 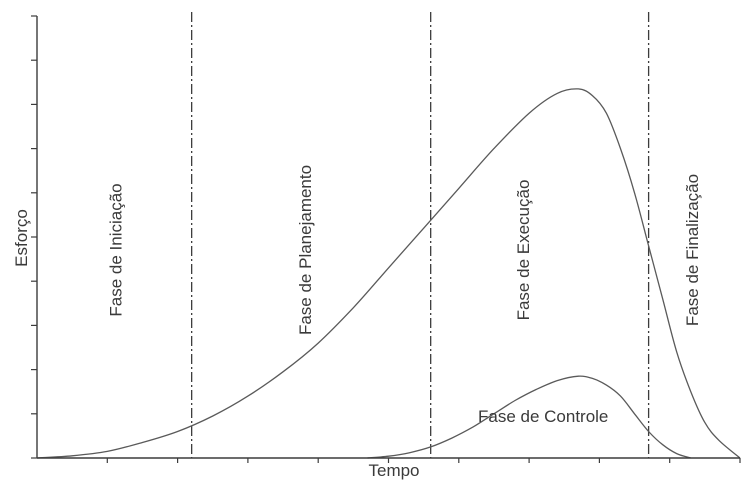 What do you see at coordinates (423, 460) in the screenshot?
I see `x-axis-ticks` at bounding box center [423, 460].